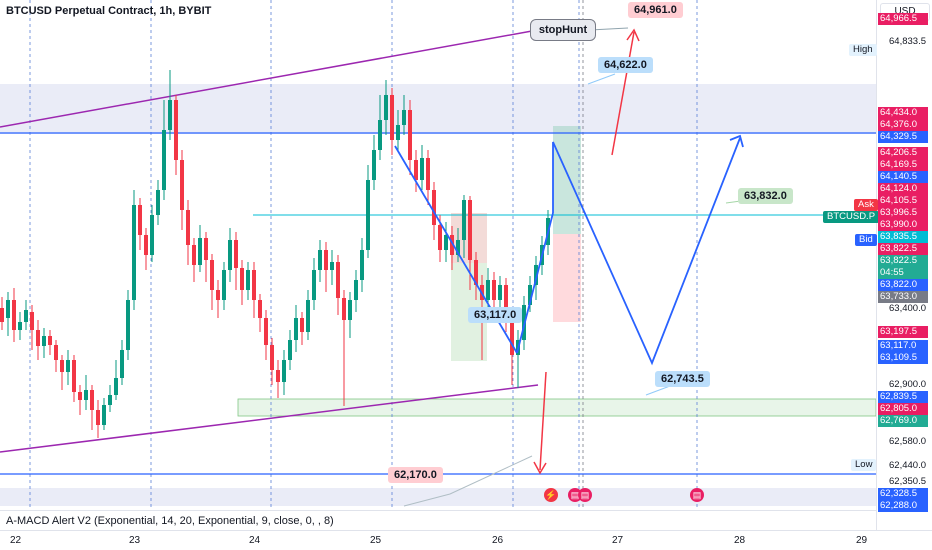 The image size is (932, 550). I want to click on price-label: 64,329.5, so click(903, 137).